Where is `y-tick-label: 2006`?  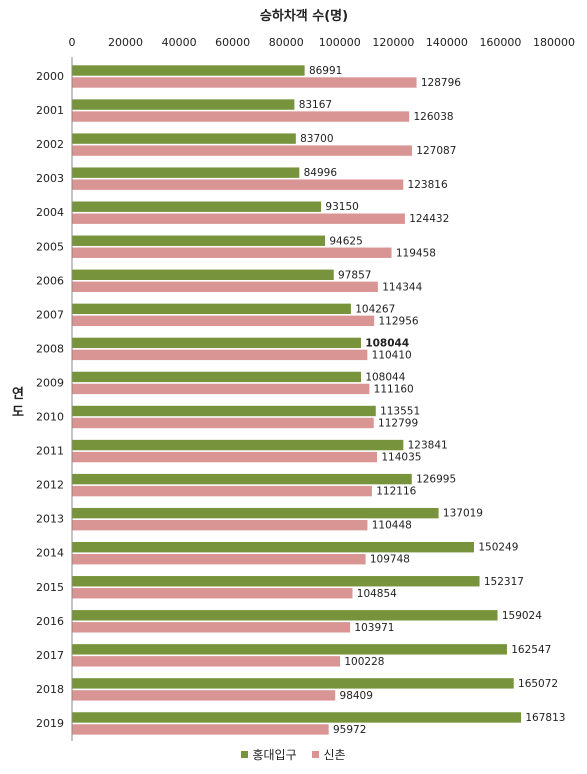 y-tick-label: 2006 is located at coordinates (50, 280).